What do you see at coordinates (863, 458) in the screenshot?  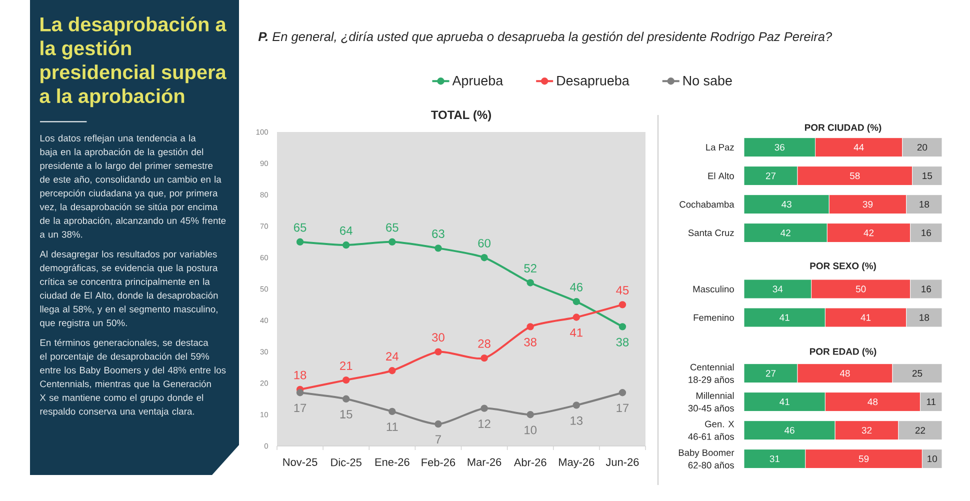 I see `data-label: 59` at bounding box center [863, 458].